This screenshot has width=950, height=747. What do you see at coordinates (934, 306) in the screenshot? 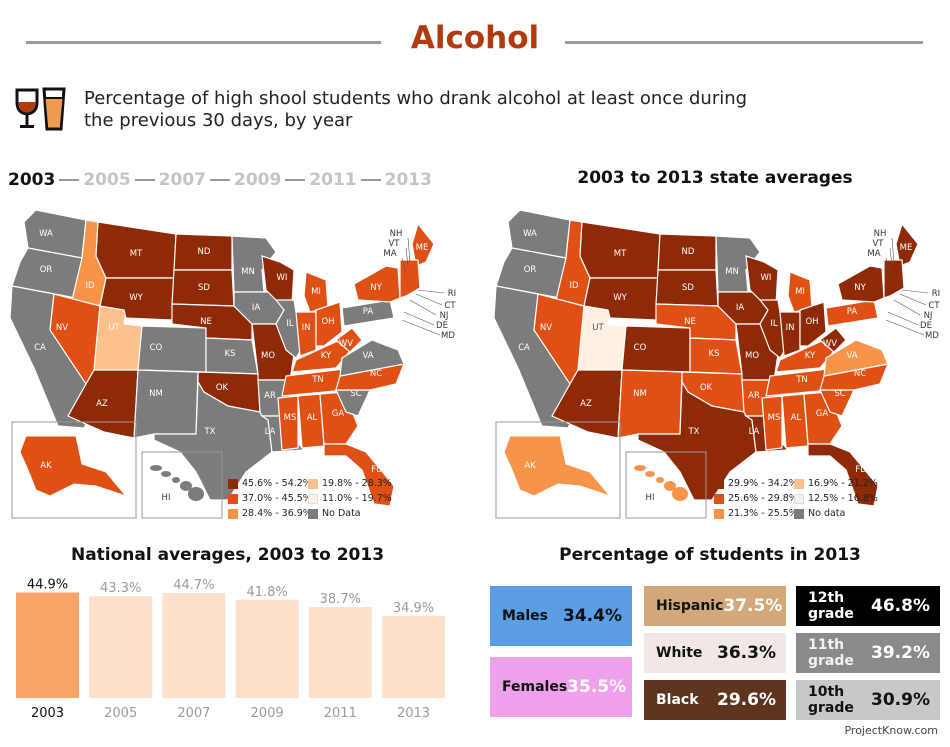
I see `state-label-ct: CT` at bounding box center [934, 306].